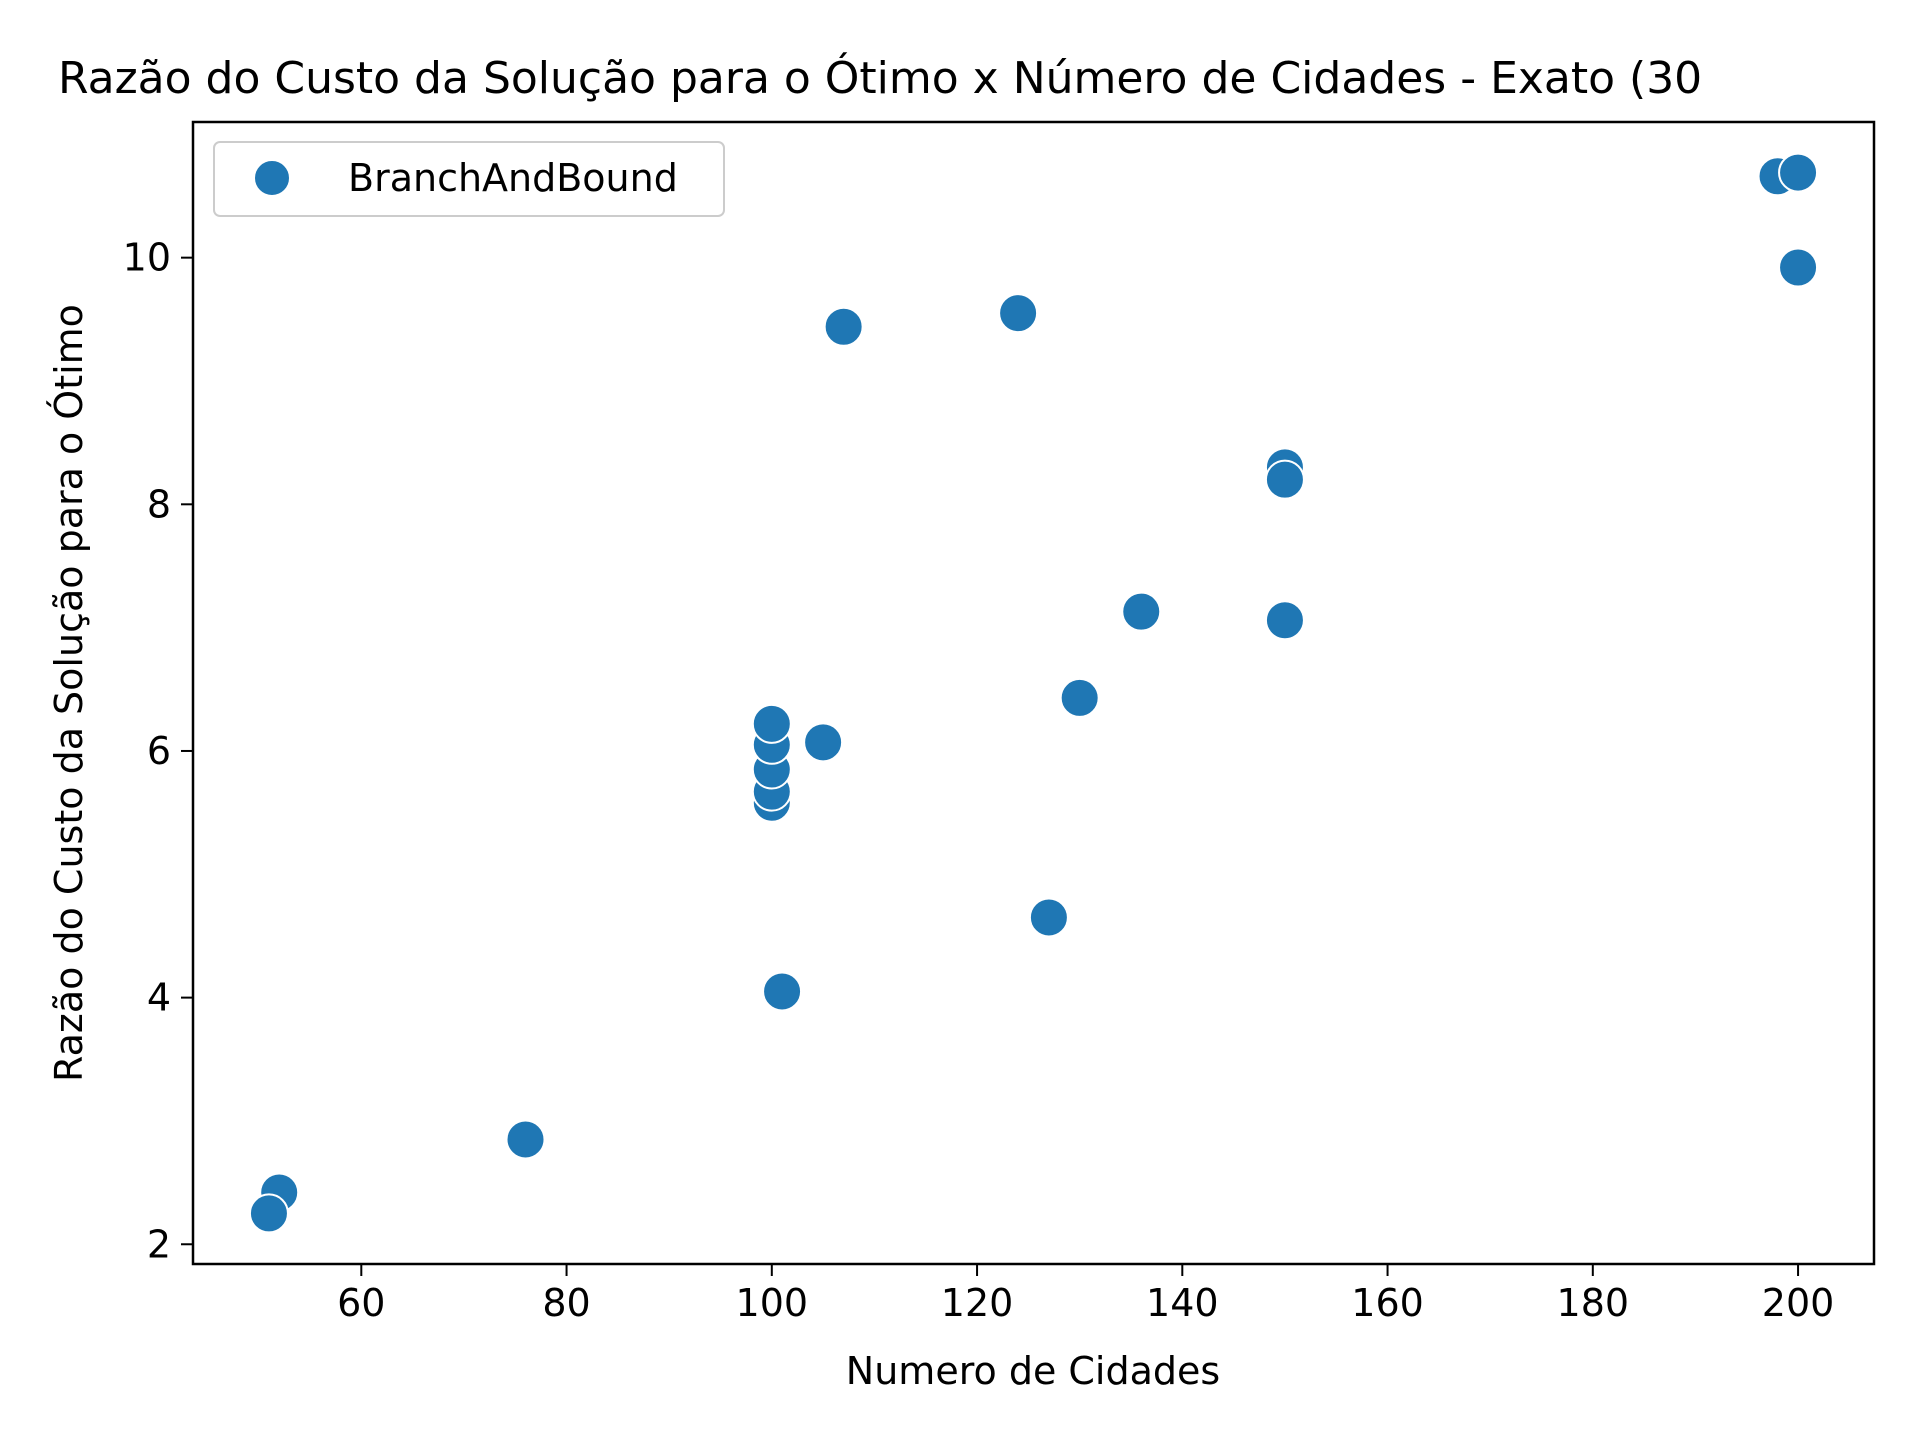 The width and height of the screenshot is (1920, 1440). I want to click on x-tick-label: 120, so click(977, 1303).